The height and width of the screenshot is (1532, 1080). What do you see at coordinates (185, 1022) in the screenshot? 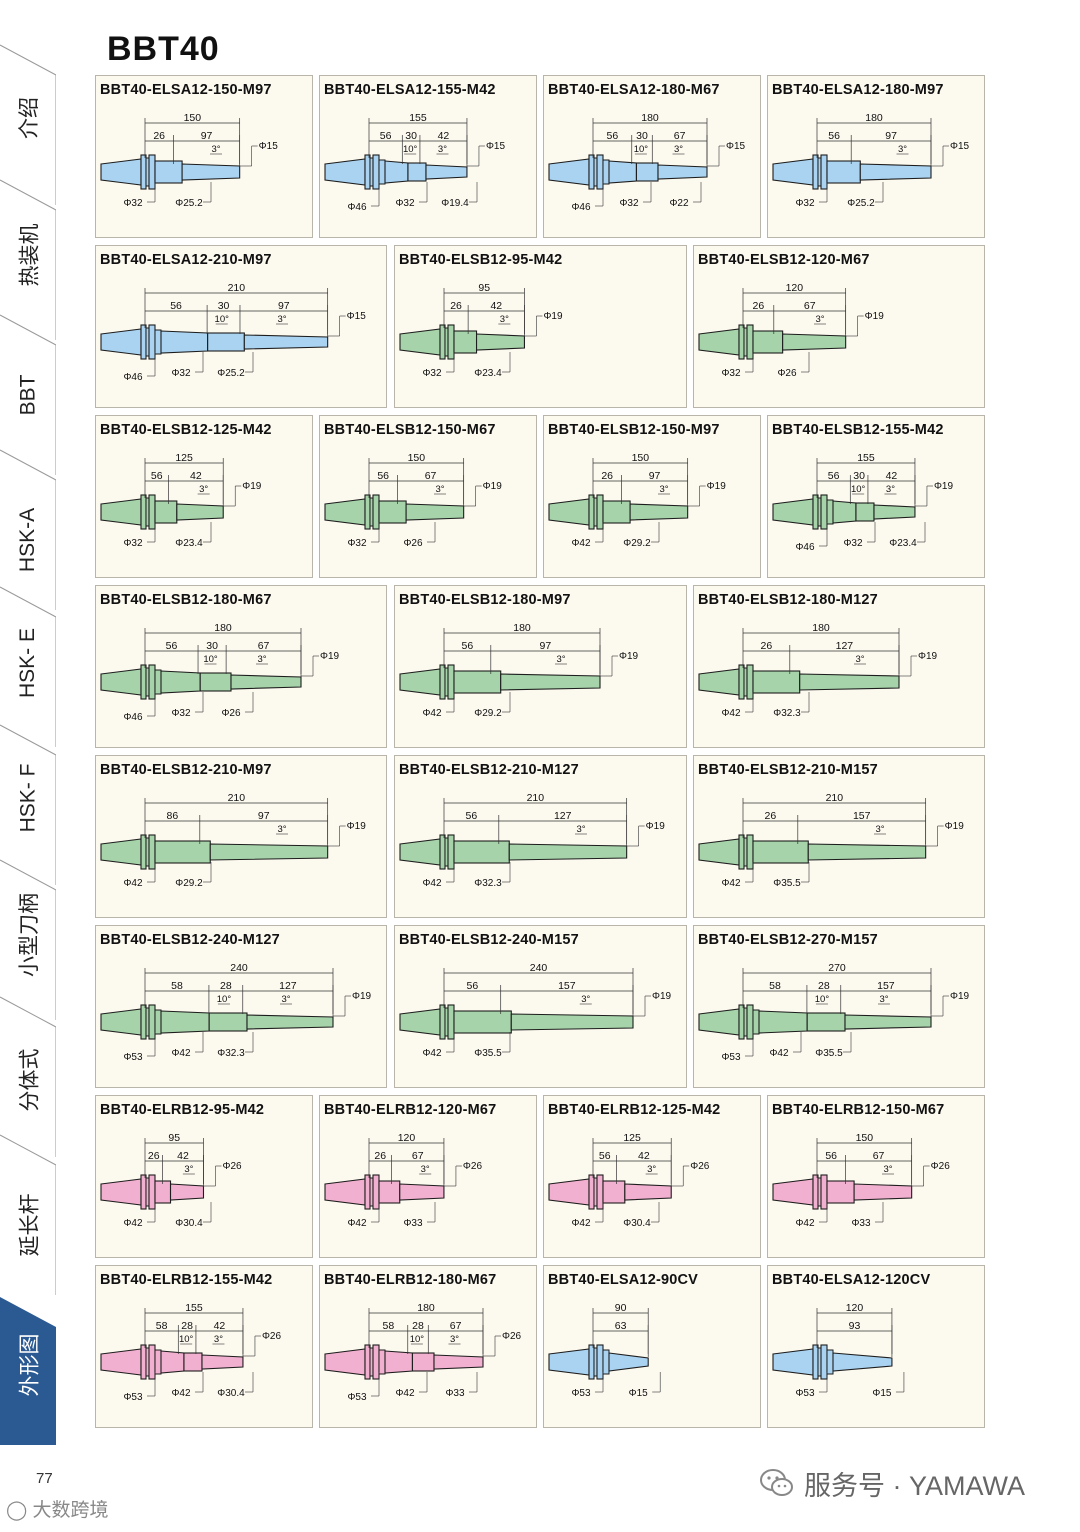
I see `body-cone` at bounding box center [185, 1022].